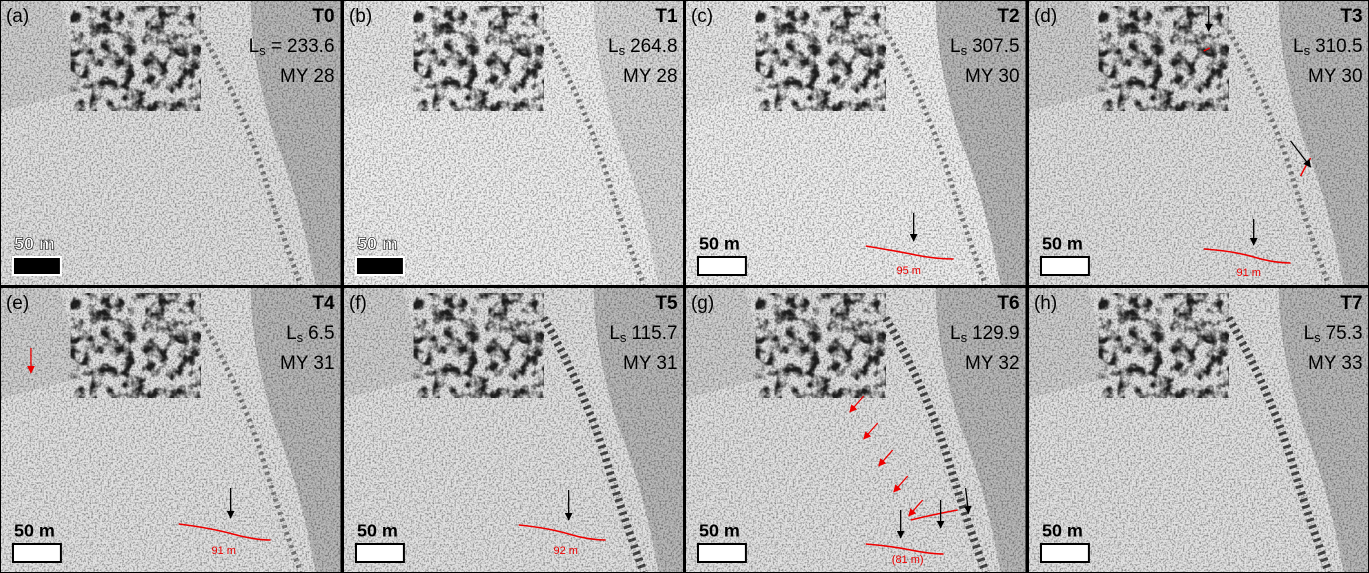 This screenshot has width=1369, height=573. Describe the element at coordinates (303, 46) in the screenshot. I see `ls-value: = 233.6` at that location.